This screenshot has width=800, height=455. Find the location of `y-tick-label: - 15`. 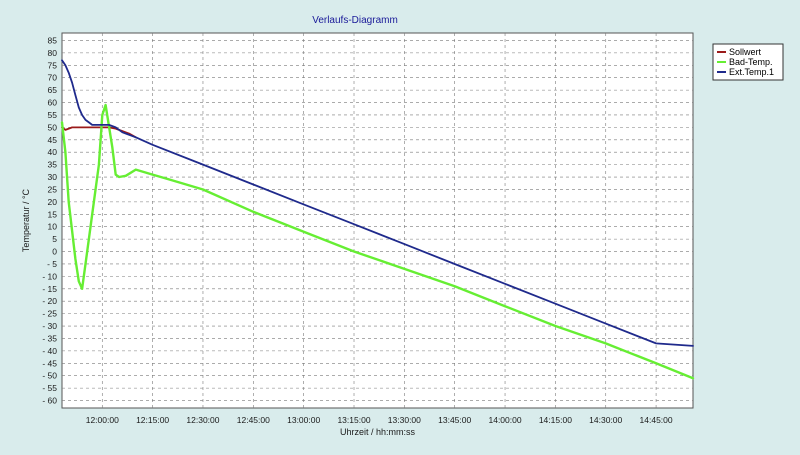

y-tick-label: - 15 is located at coordinates (49, 289).